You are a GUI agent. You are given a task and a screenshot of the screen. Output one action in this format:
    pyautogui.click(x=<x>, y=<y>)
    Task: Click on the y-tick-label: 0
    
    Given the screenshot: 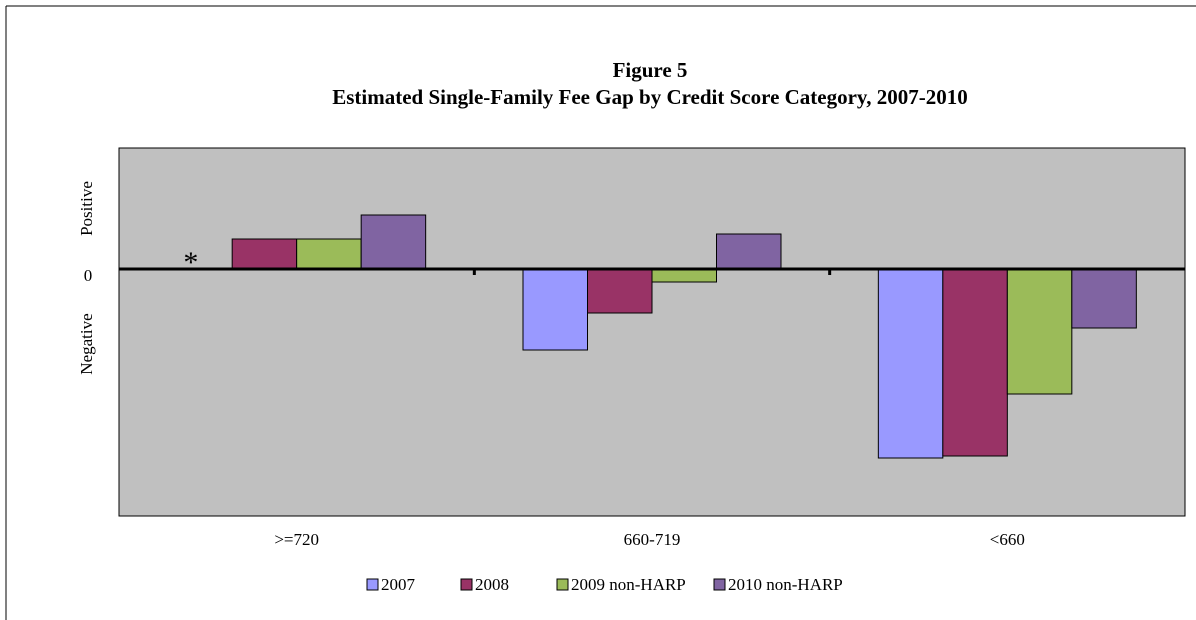 What is the action you would take?
    pyautogui.click(x=88, y=275)
    